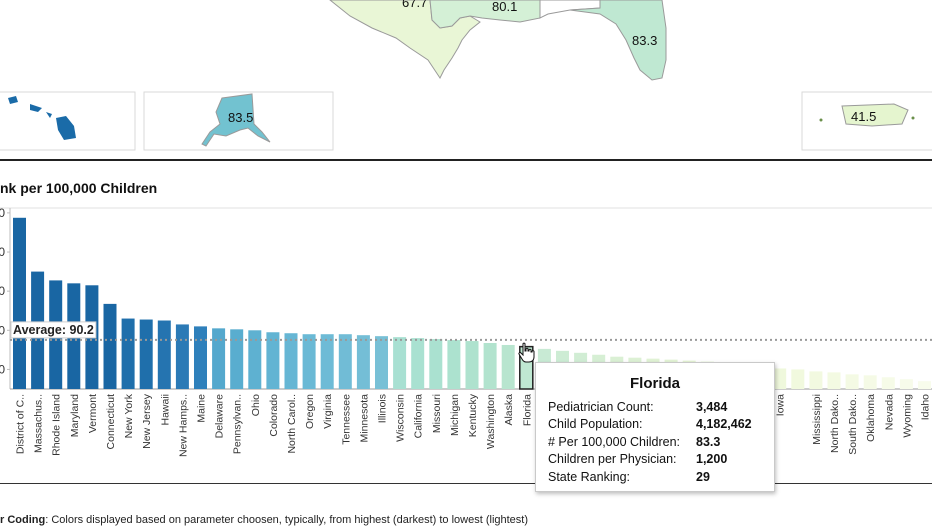  What do you see at coordinates (466, 483) in the screenshot?
I see `bottom-rule` at bounding box center [466, 483].